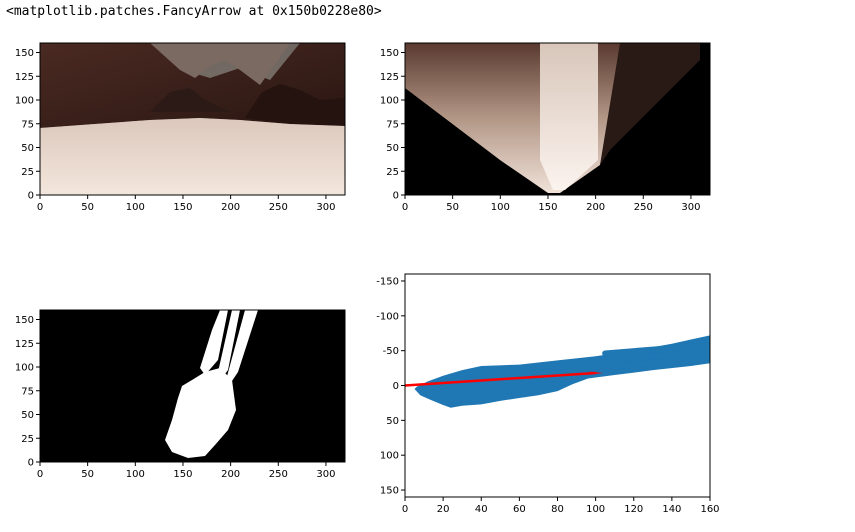  Describe the element at coordinates (220, 64) in the screenshot. I see `camera-distant-hills` at that location.